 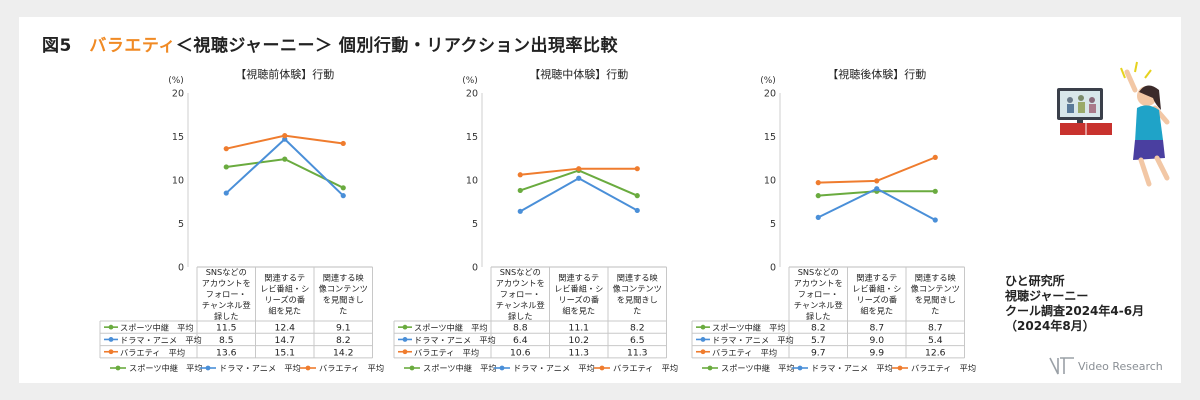 What do you see at coordinates (1075, 311) in the screenshot?
I see `source-period: クール調査2024年4-6月` at bounding box center [1075, 311].